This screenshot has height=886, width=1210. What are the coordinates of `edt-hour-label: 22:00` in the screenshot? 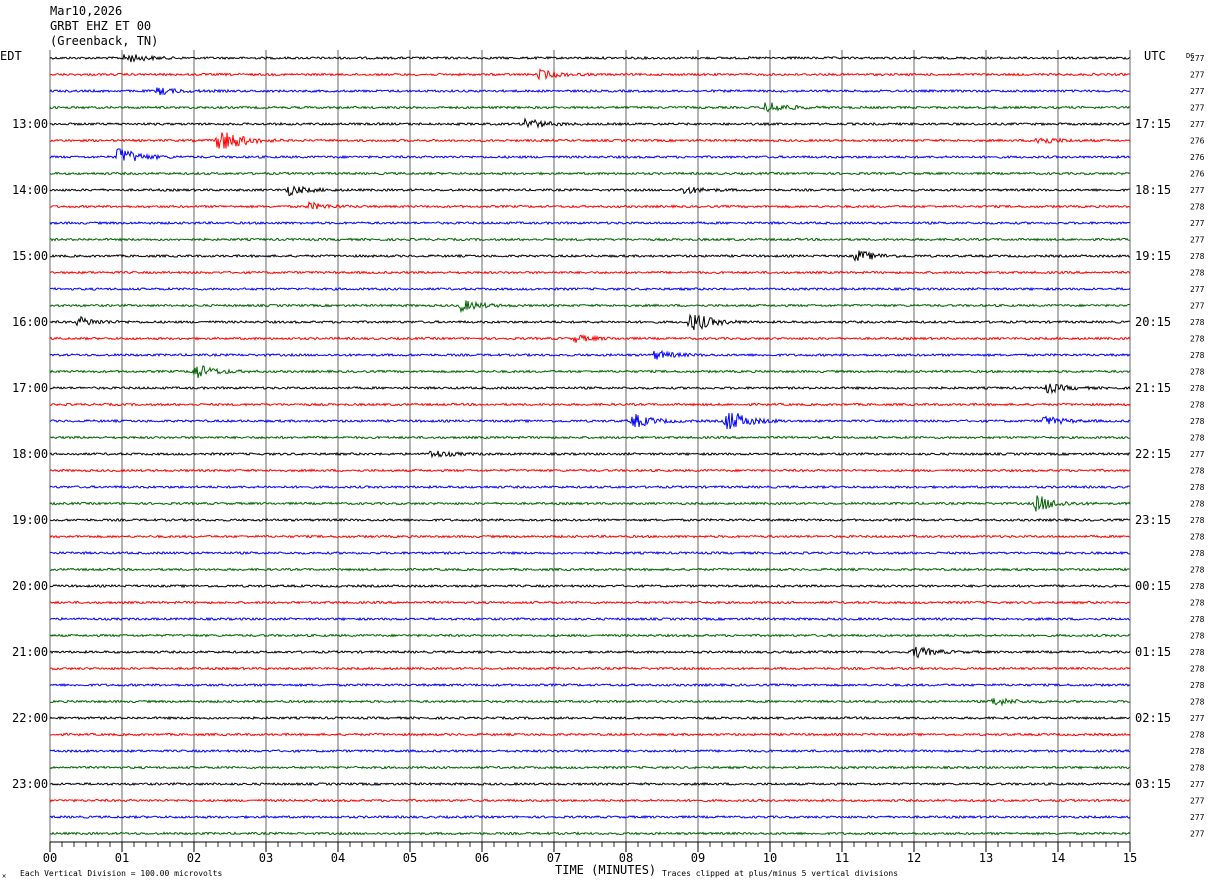 It's located at (30, 718).